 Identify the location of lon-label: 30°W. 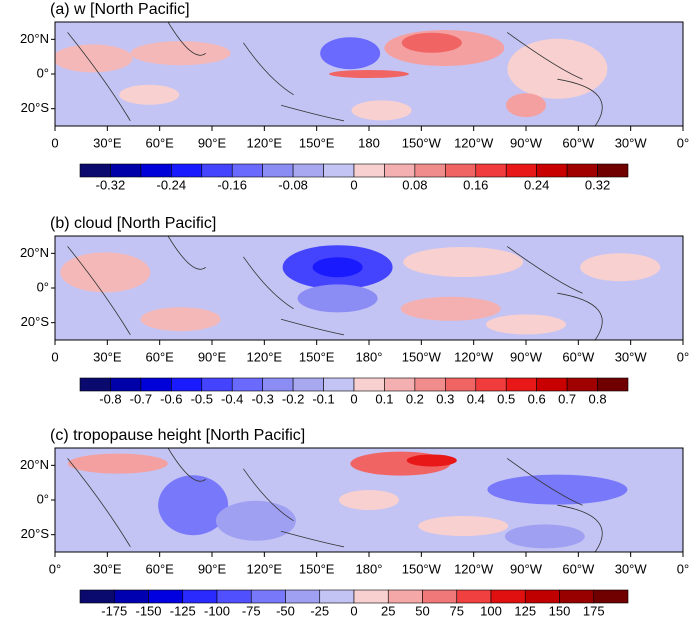
(631, 356).